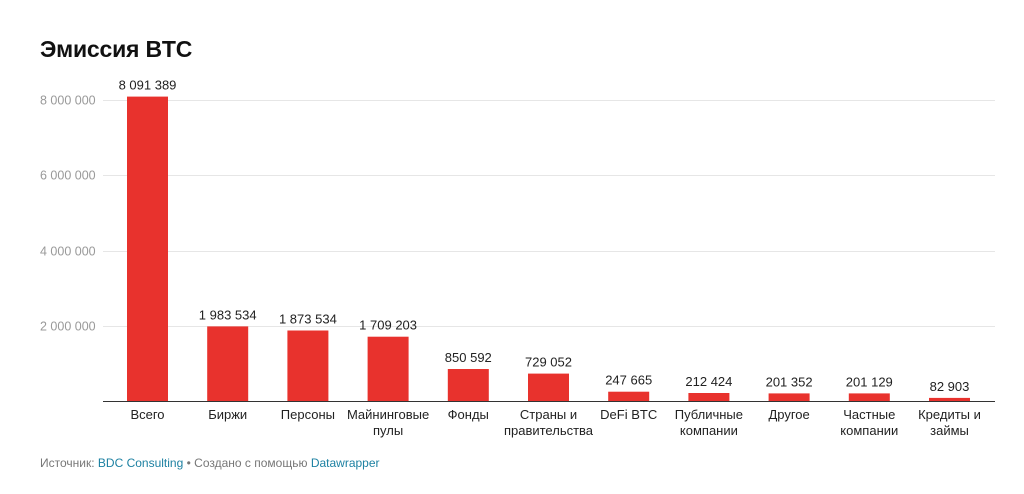  What do you see at coordinates (308, 414) in the screenshot?
I see `x-tick-label: Персоны` at bounding box center [308, 414].